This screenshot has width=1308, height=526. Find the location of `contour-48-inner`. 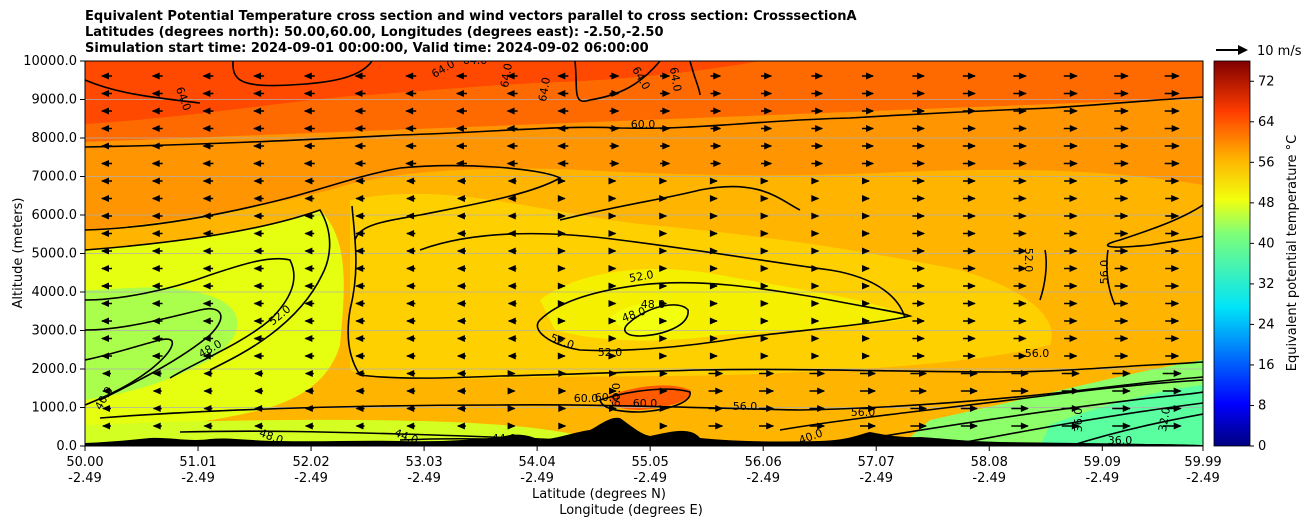

contour-48-inner is located at coordinates (656, 320).